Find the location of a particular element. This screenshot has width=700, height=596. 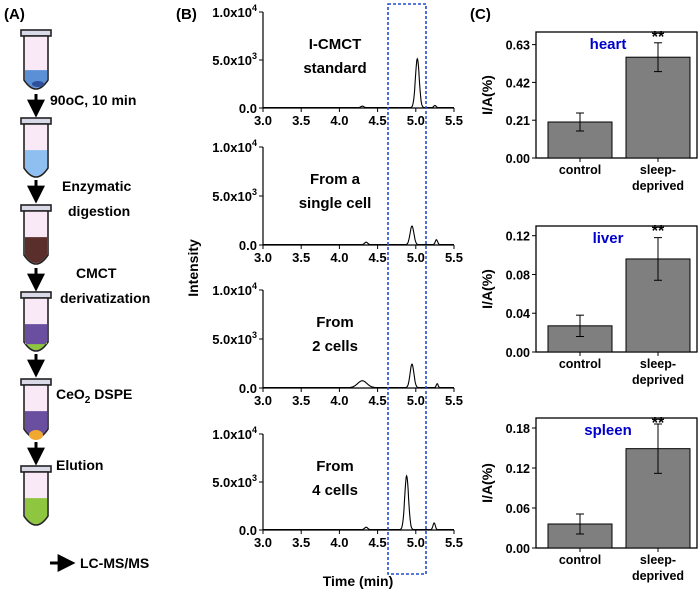

trace-title-line2: single cell is located at coordinates (335, 203).